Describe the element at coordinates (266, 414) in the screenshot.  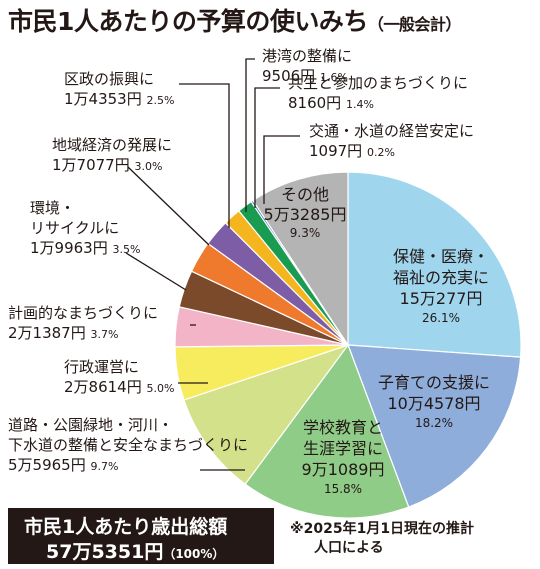
I see `slice-4-wedge` at that location.